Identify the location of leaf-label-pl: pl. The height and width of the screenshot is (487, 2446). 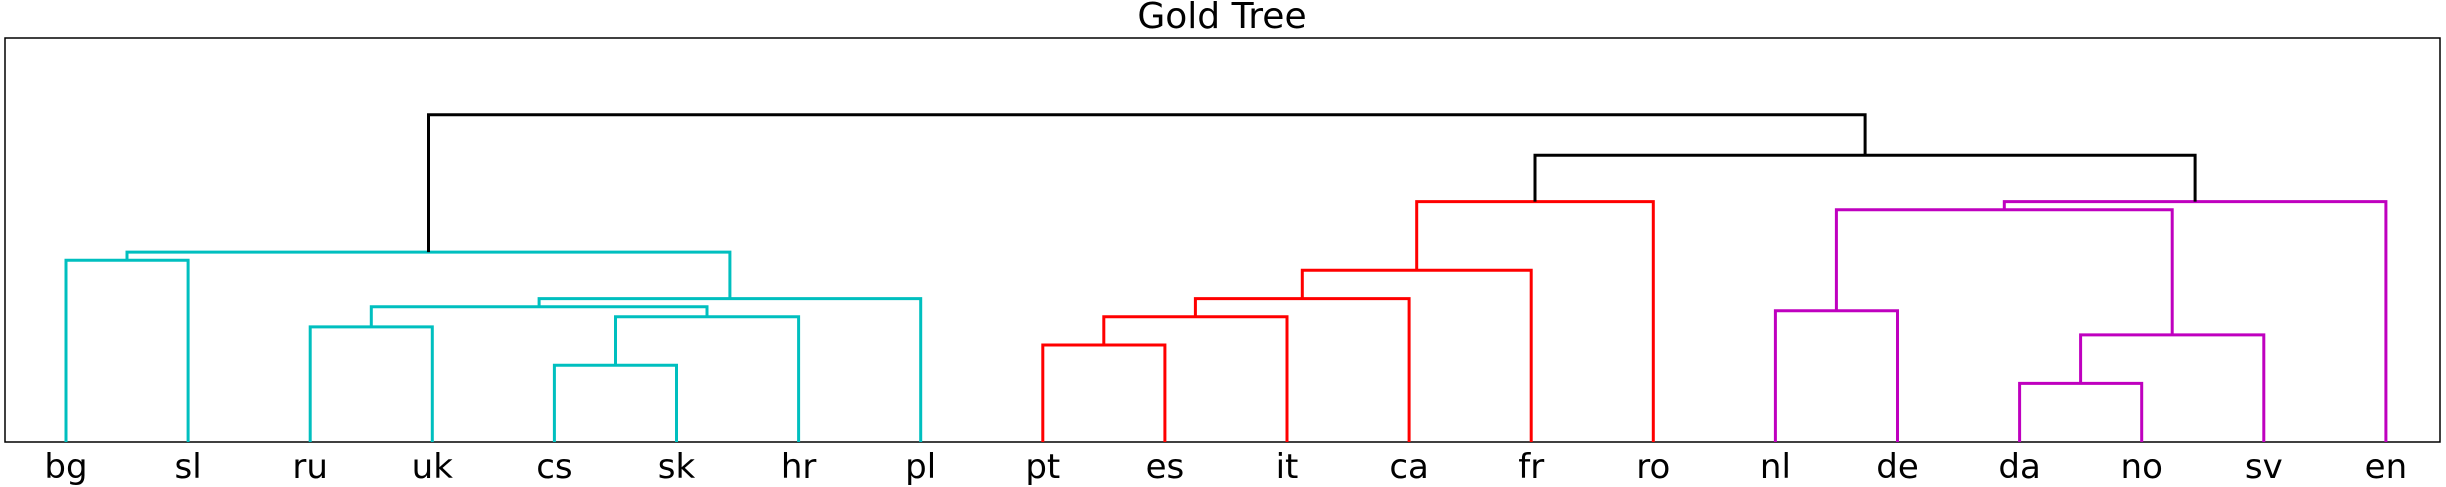
(920, 467).